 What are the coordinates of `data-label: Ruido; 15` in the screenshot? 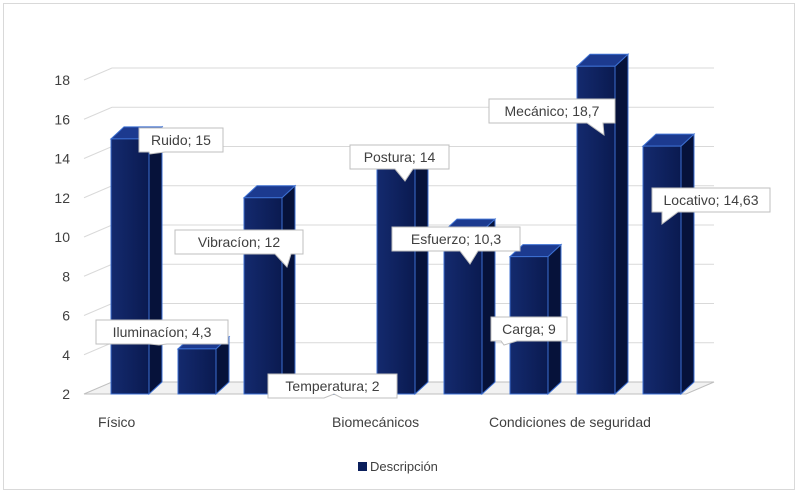 It's located at (181, 141).